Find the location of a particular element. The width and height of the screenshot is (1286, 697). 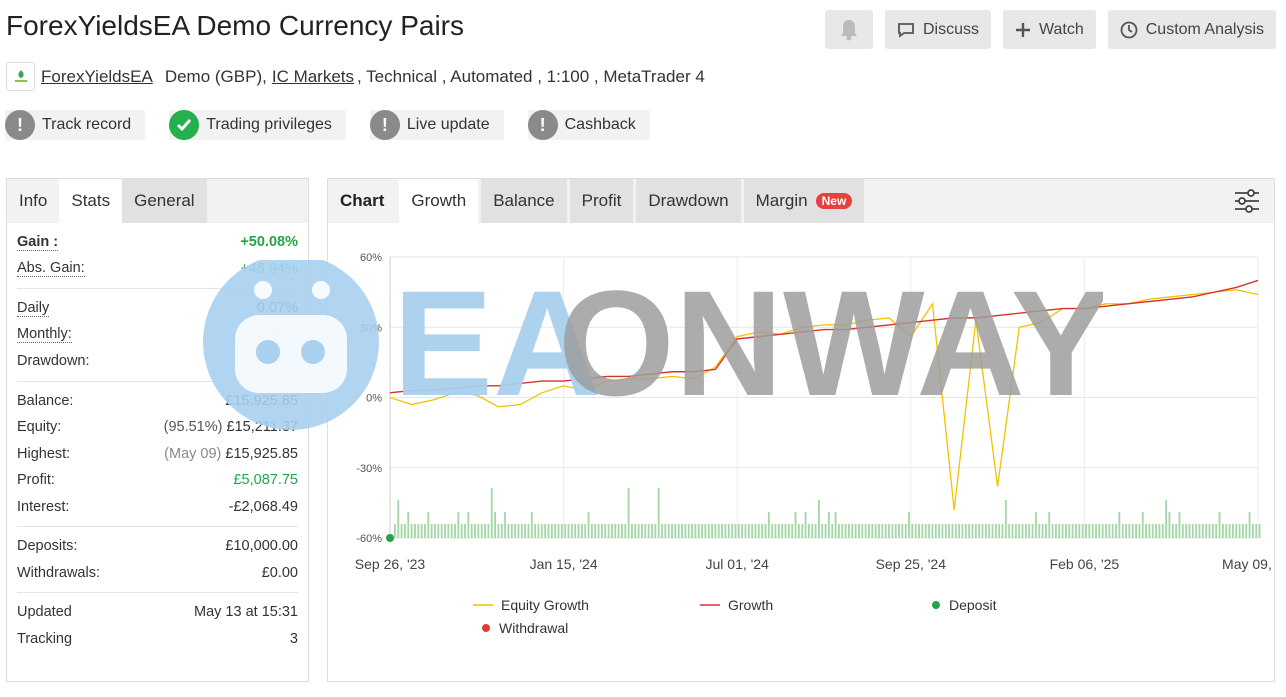

stat-label: Interest: is located at coordinates (43, 506).